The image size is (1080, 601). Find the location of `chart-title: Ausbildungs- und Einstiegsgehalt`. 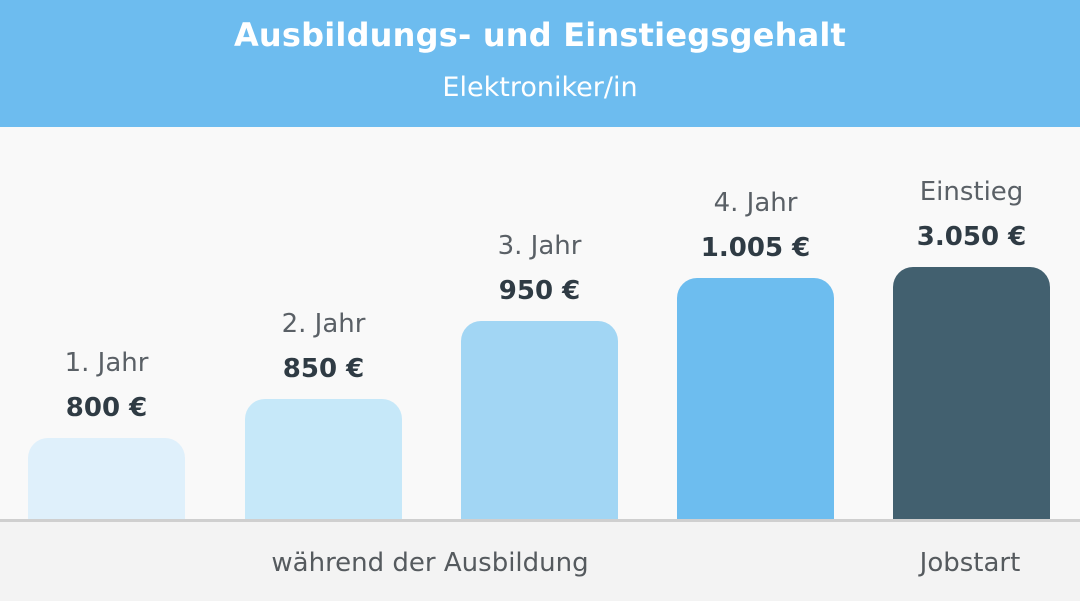

chart-title: Ausbildungs- und Einstiegsgehalt is located at coordinates (540, 35).